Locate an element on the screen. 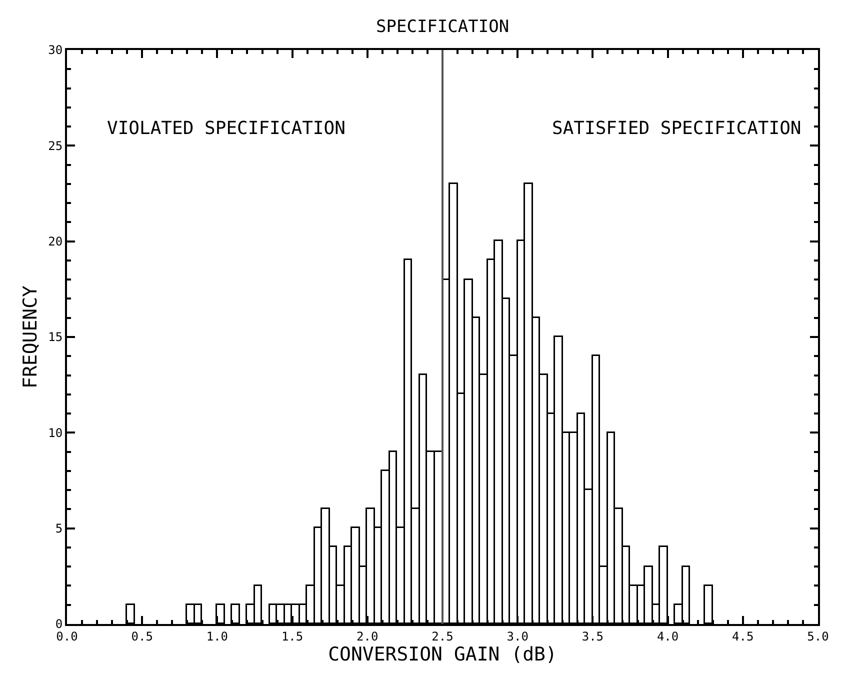 The height and width of the screenshot is (673, 841). x-tick-label: 2.0 is located at coordinates (367, 636).